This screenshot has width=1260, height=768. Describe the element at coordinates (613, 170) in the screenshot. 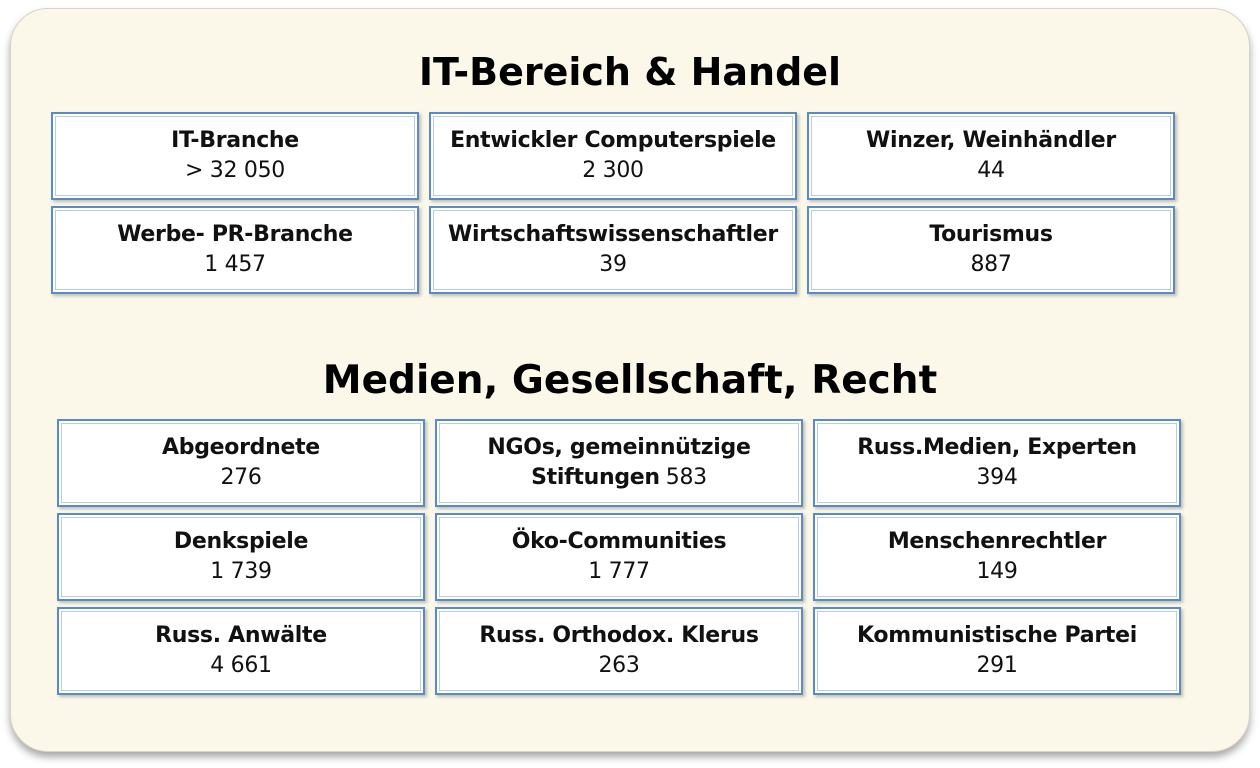

I see `card-value: 2 300` at that location.